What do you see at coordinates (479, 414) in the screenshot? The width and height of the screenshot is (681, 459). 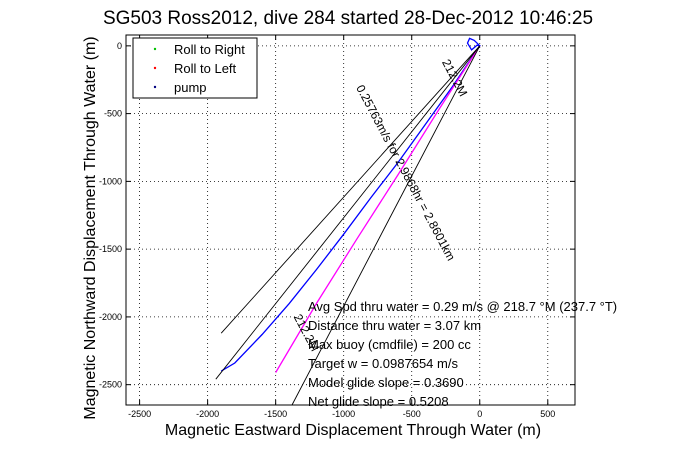 I see `x-tick-label: 0` at bounding box center [479, 414].